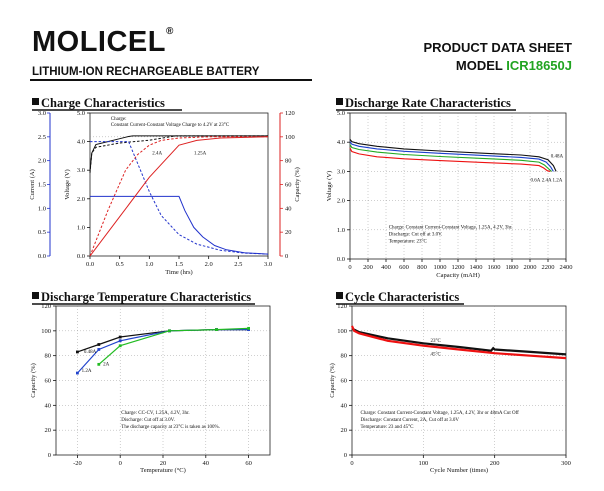  I want to click on header-rule, so click(171, 80).